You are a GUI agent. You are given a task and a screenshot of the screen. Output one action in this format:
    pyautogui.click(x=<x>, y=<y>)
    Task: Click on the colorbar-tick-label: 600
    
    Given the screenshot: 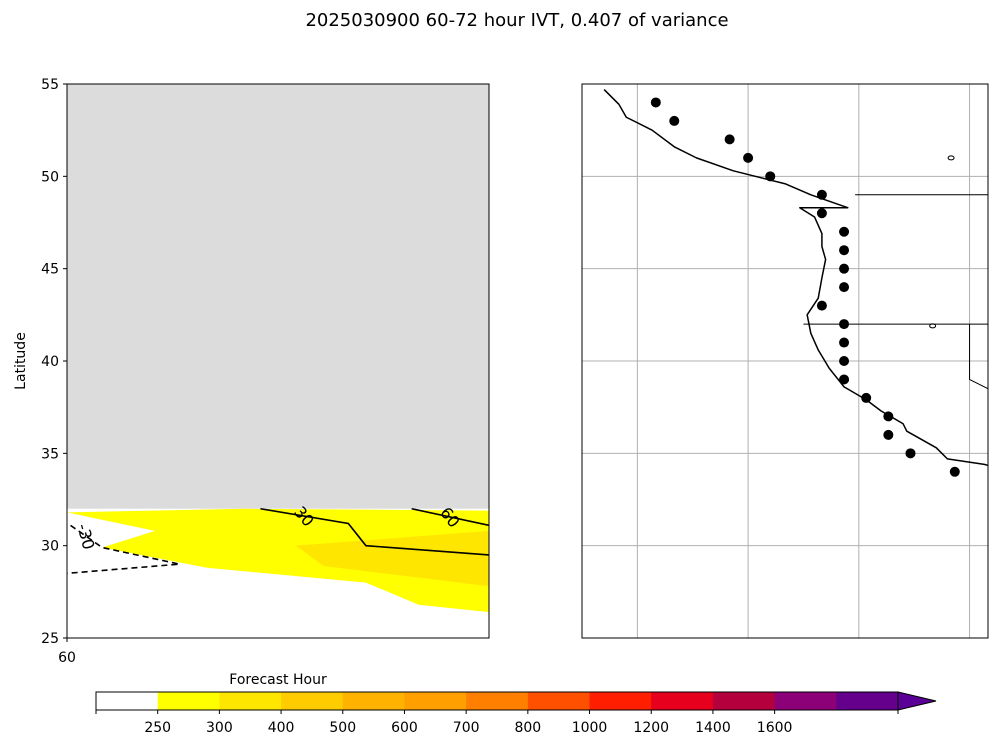 What is the action you would take?
    pyautogui.click(x=404, y=728)
    